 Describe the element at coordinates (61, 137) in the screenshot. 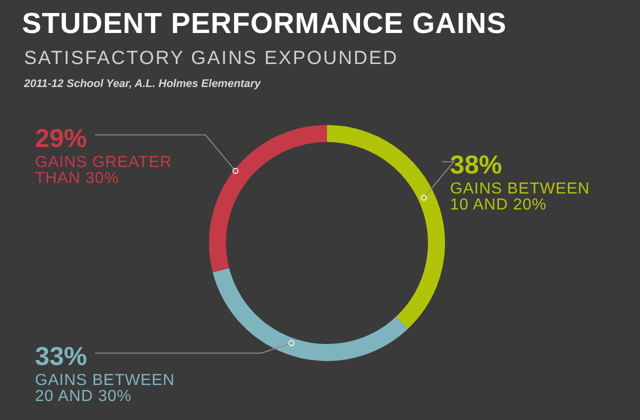

I see `data-label: 29%` at that location.